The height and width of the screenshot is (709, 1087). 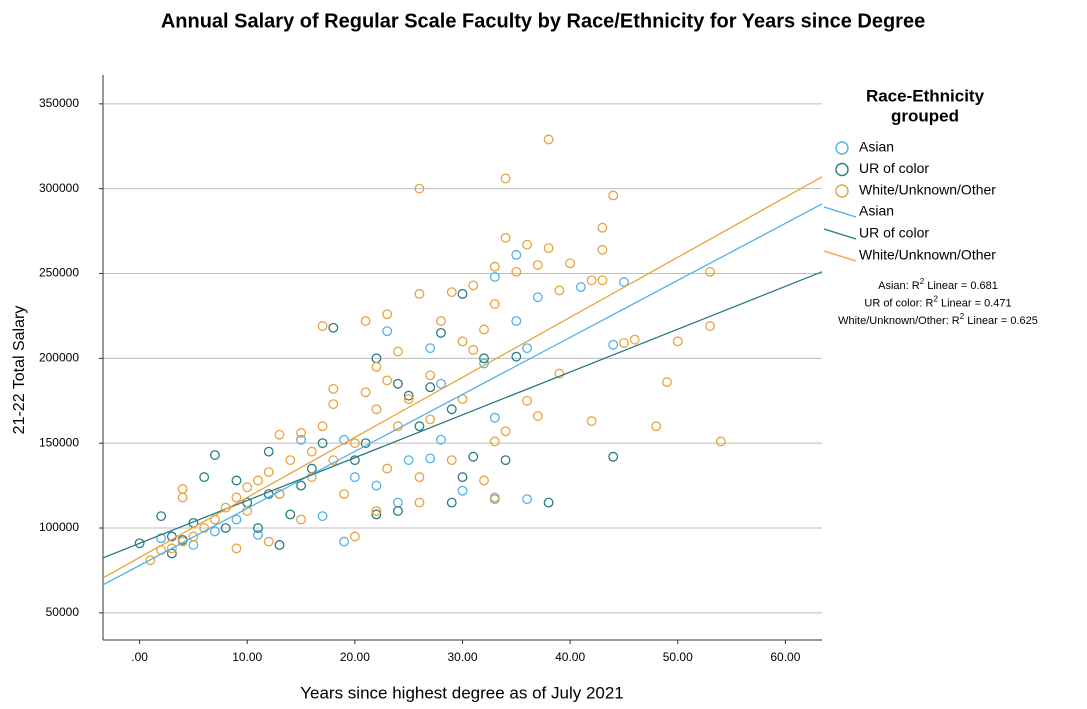 What do you see at coordinates (19, 370) in the screenshot?
I see `y-axis-title: 21-22 Total Salary` at bounding box center [19, 370].